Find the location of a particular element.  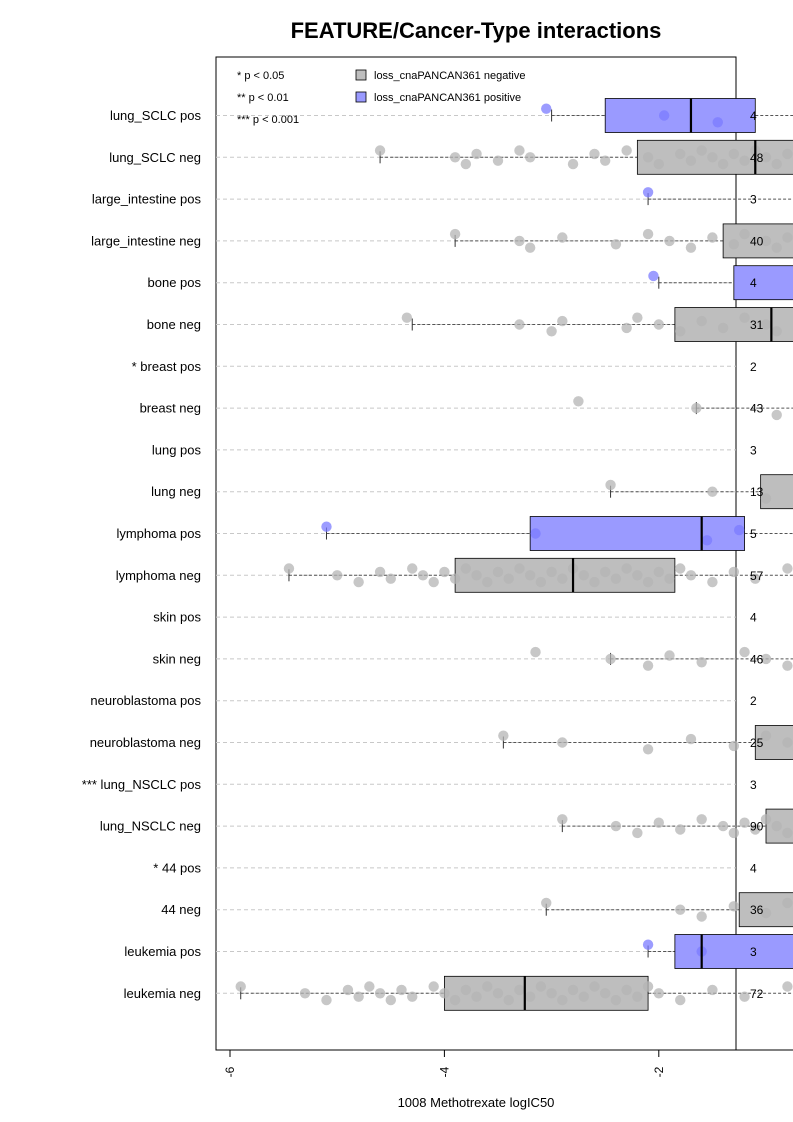

group-6-count: 2 is located at coordinates (753, 367).